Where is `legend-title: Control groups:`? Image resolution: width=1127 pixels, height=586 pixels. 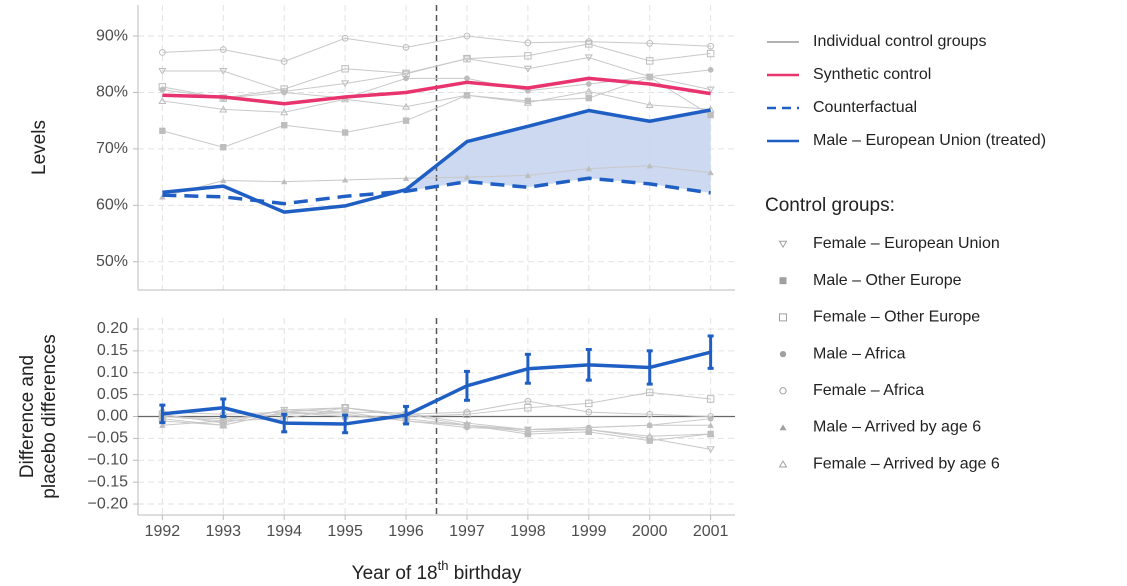 legend-title: Control groups: is located at coordinates (830, 205).